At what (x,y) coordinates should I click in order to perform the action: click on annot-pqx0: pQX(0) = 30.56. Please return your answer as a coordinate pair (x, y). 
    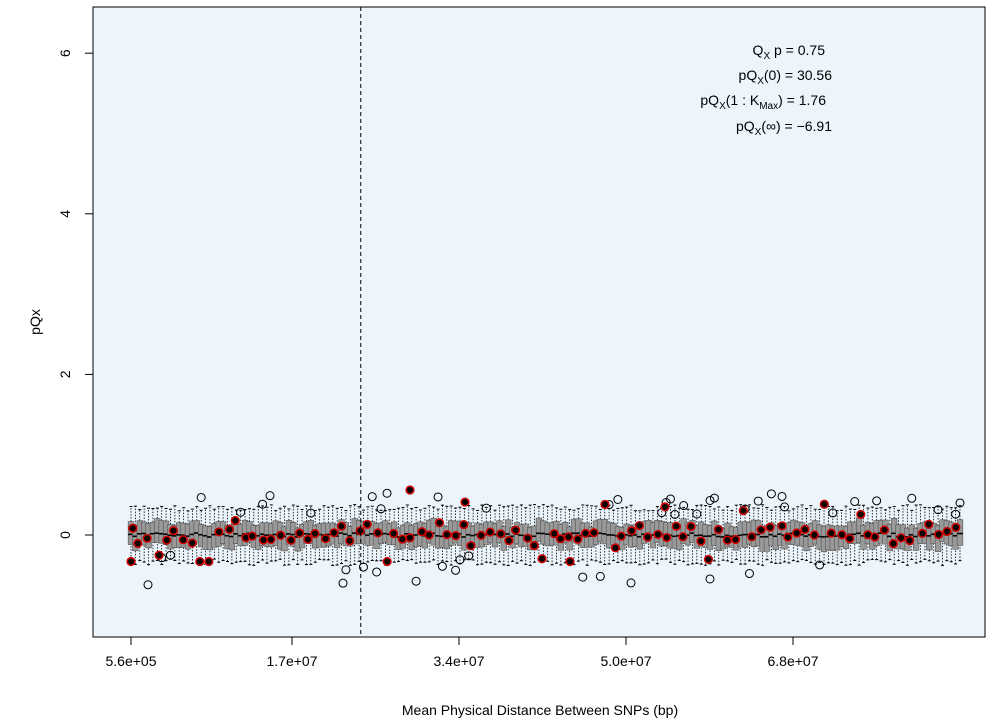
    Looking at the image, I should click on (786, 77).